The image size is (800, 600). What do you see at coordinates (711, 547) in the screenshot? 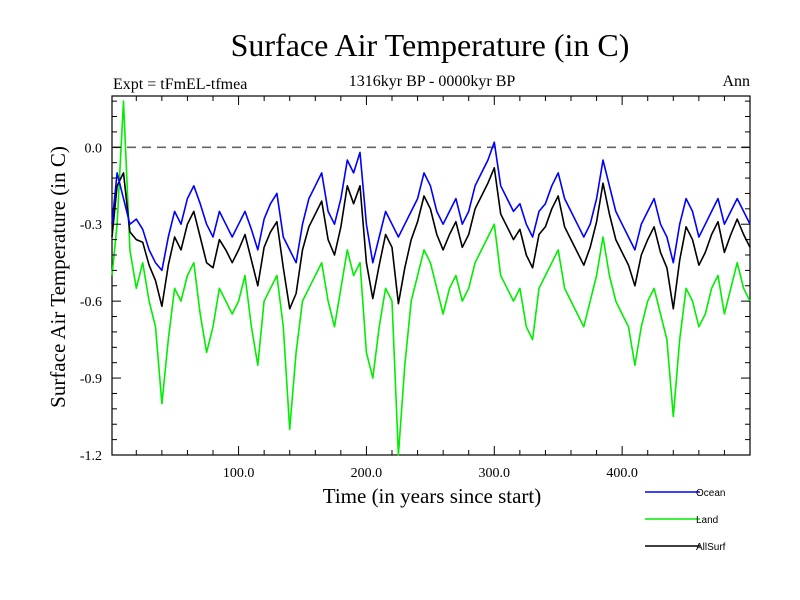
I see `legend-label-allsurf: AllSurf` at bounding box center [711, 547].